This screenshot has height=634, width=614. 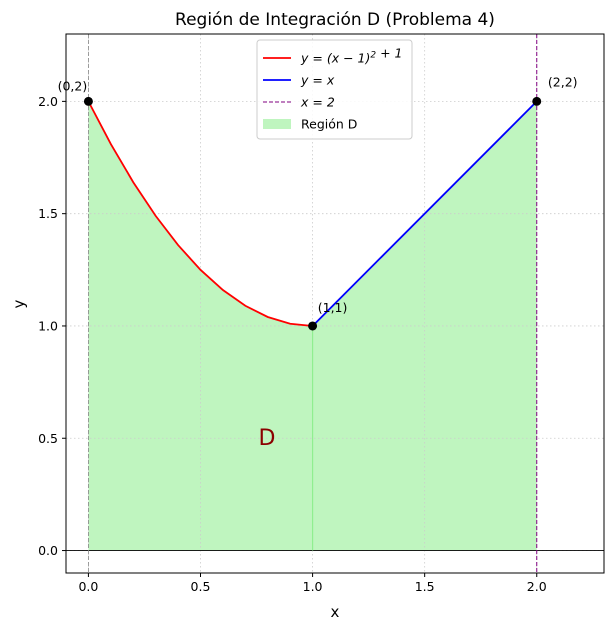 I want to click on legend-entry-label: y = x, so click(x=317, y=80).